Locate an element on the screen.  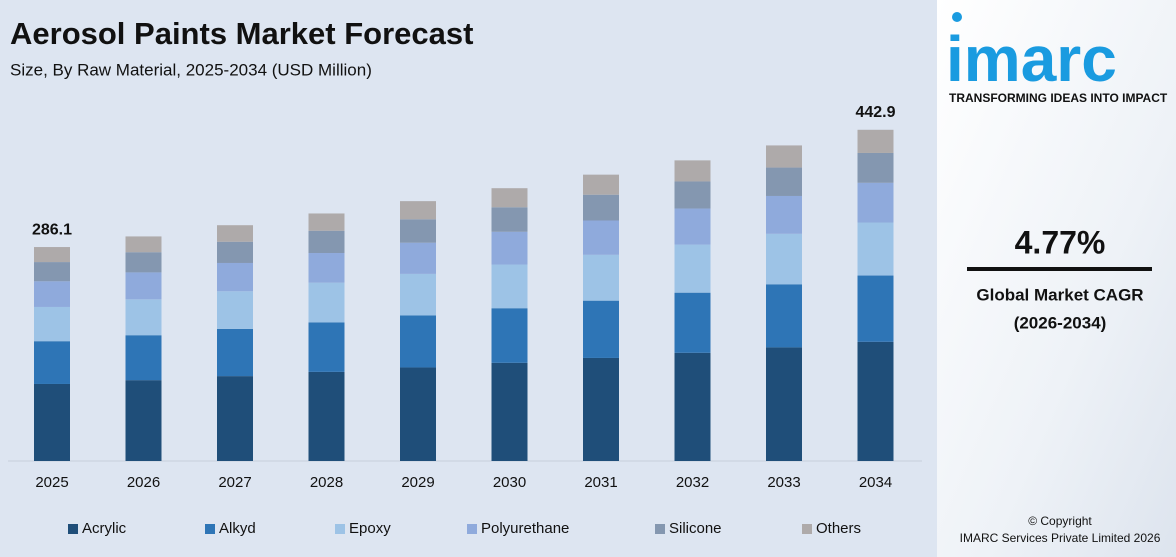
x-tick-label: 2029 is located at coordinates (417, 482).